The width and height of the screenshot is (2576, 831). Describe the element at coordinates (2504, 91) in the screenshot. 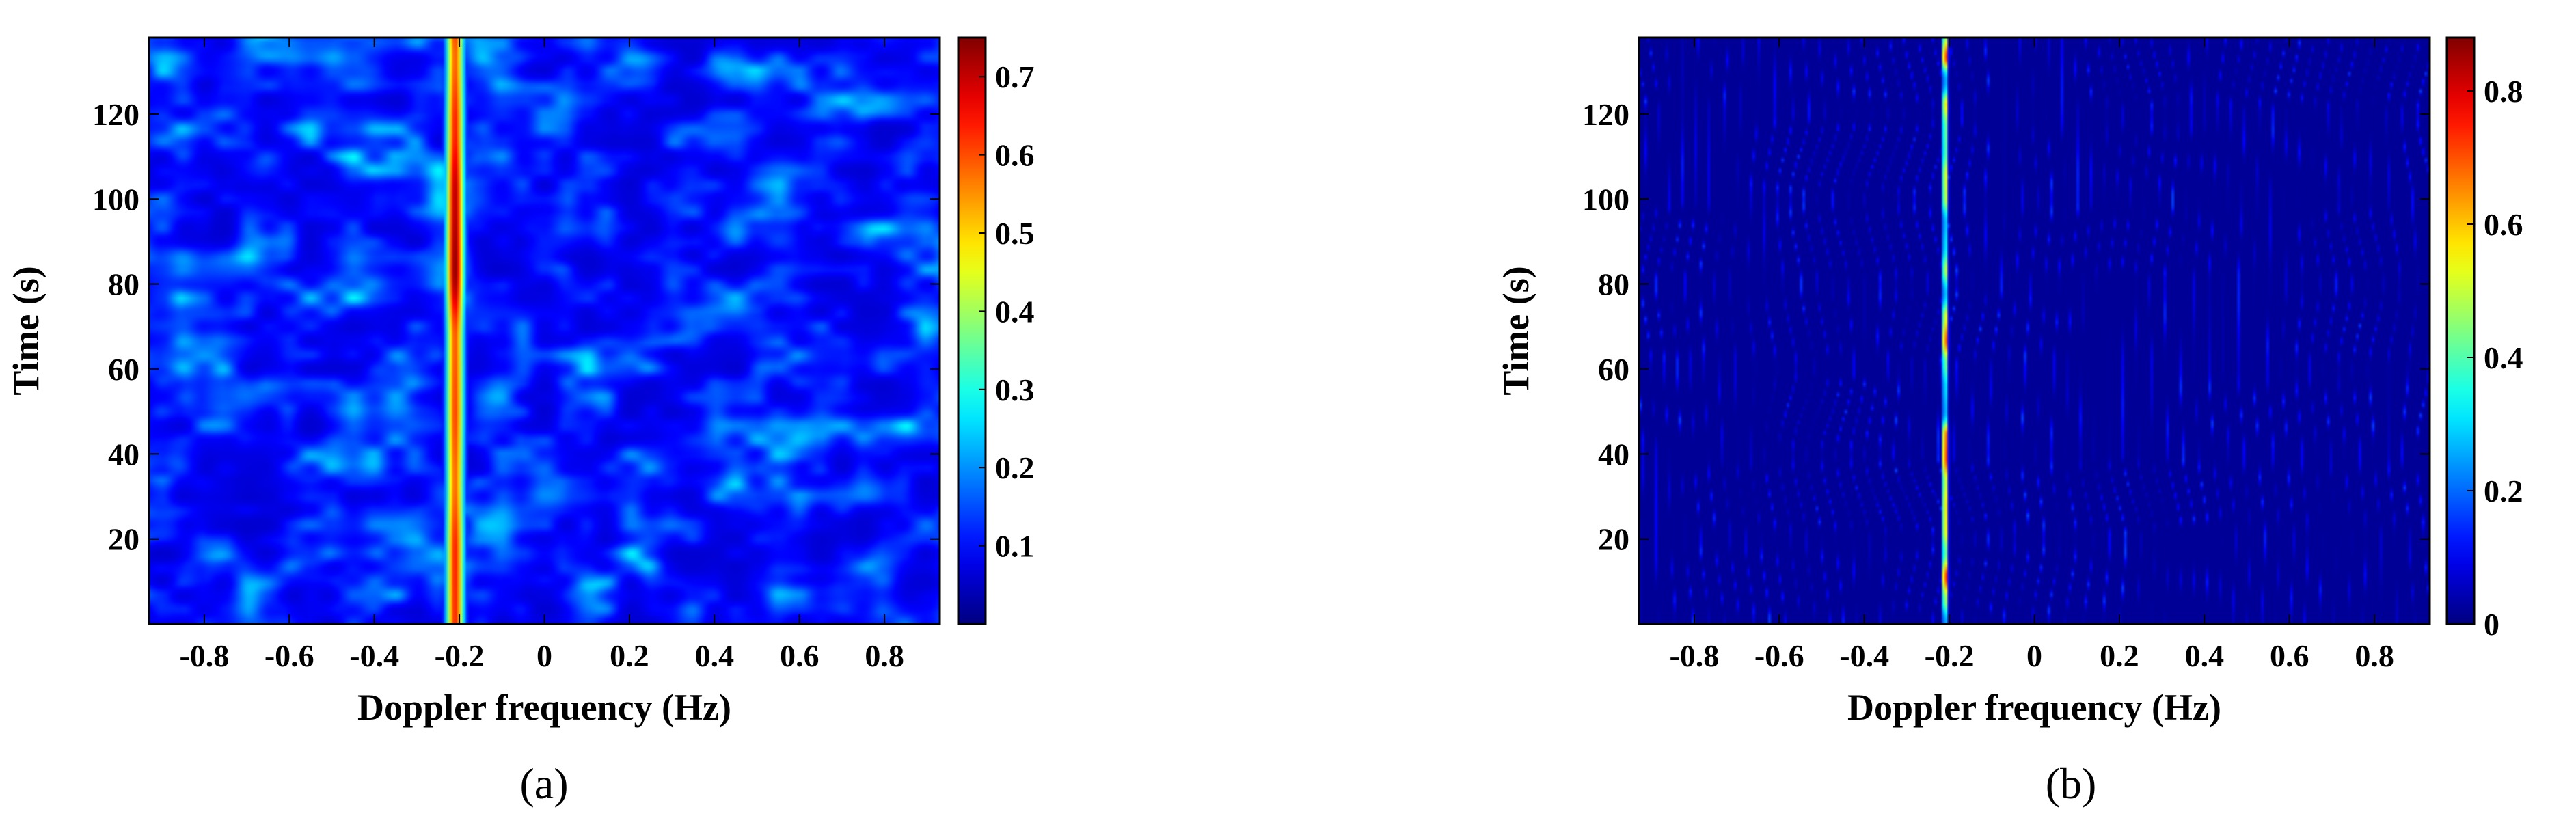

I see `colorbar-tick-label: 0.8` at that location.